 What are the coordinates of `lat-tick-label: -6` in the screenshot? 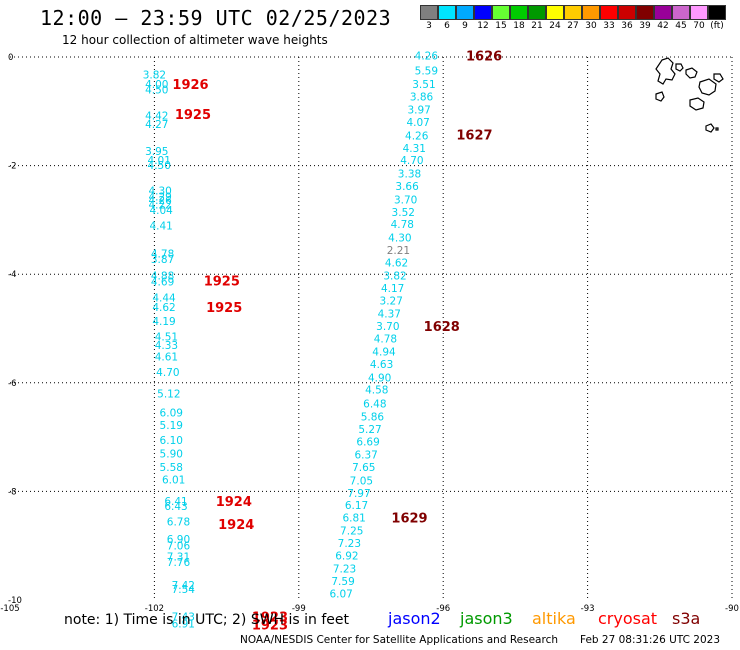 It's located at (12, 384).